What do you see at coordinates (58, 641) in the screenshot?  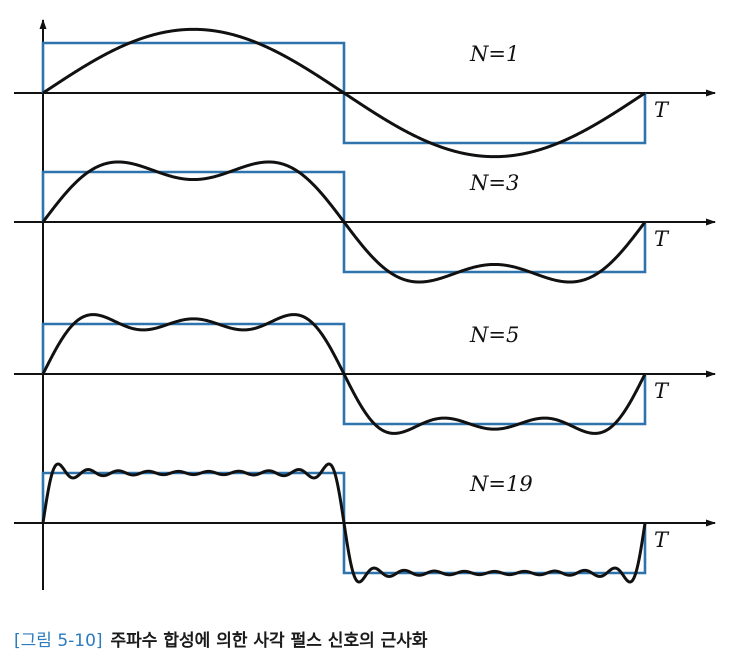 I see `caption-number: [그림 5-10]` at bounding box center [58, 641].